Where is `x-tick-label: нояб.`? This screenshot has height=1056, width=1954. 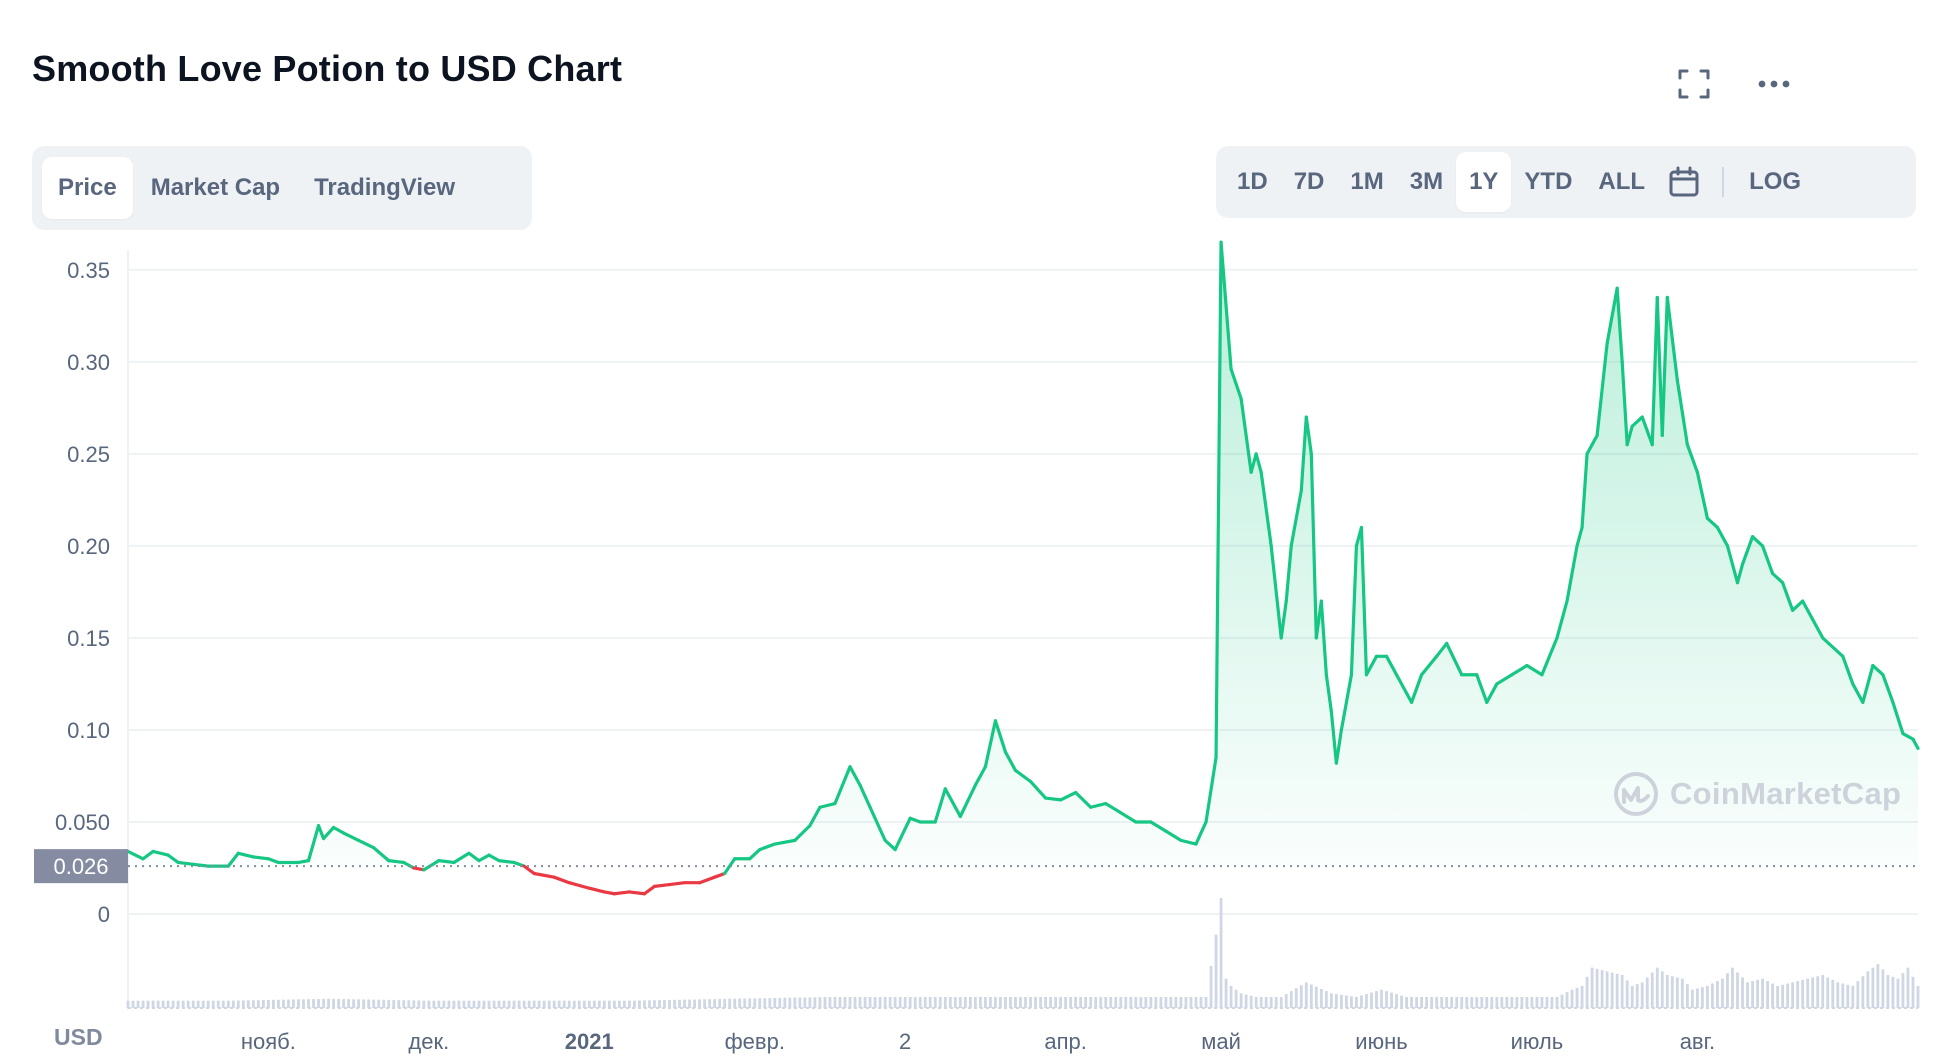
x-tick-label: нояб. is located at coordinates (268, 1041).